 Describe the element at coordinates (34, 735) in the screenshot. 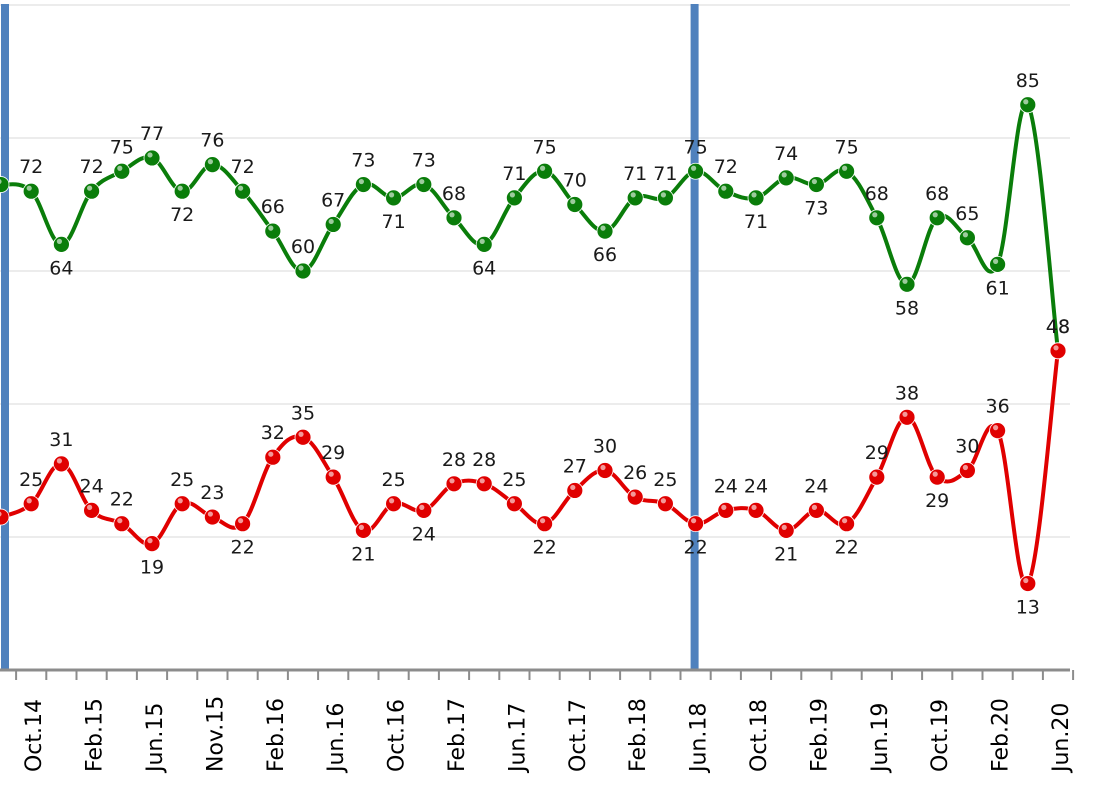

I see `x-tick-label: Oct.14` at that location.